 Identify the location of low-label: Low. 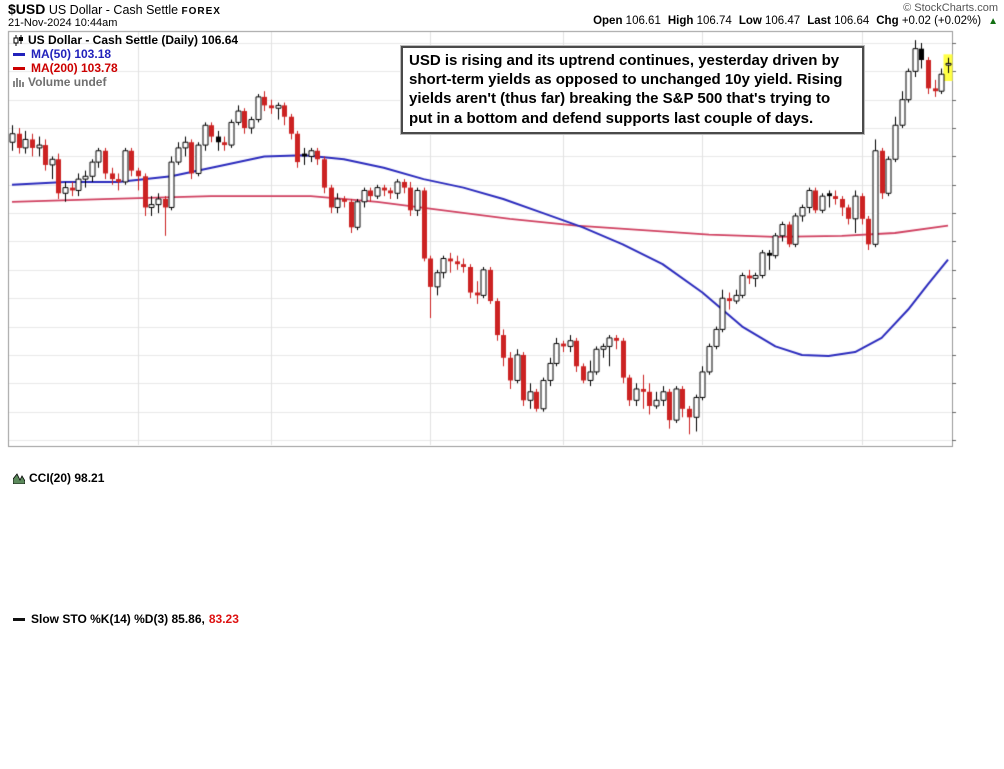
(750, 21).